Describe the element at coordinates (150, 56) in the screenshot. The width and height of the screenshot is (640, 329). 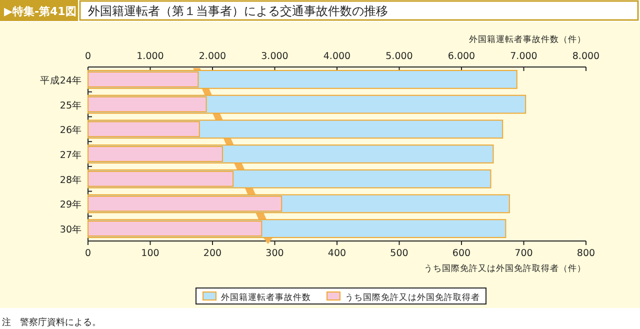
I see `x2-tick-label: 1.000` at that location.